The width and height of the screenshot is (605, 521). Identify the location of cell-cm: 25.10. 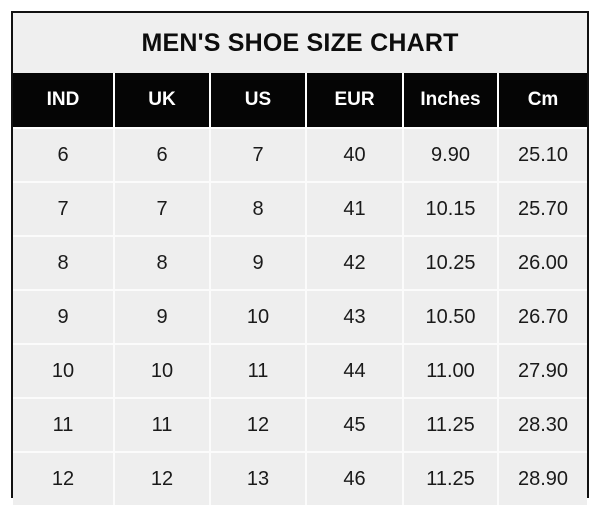
(542, 155).